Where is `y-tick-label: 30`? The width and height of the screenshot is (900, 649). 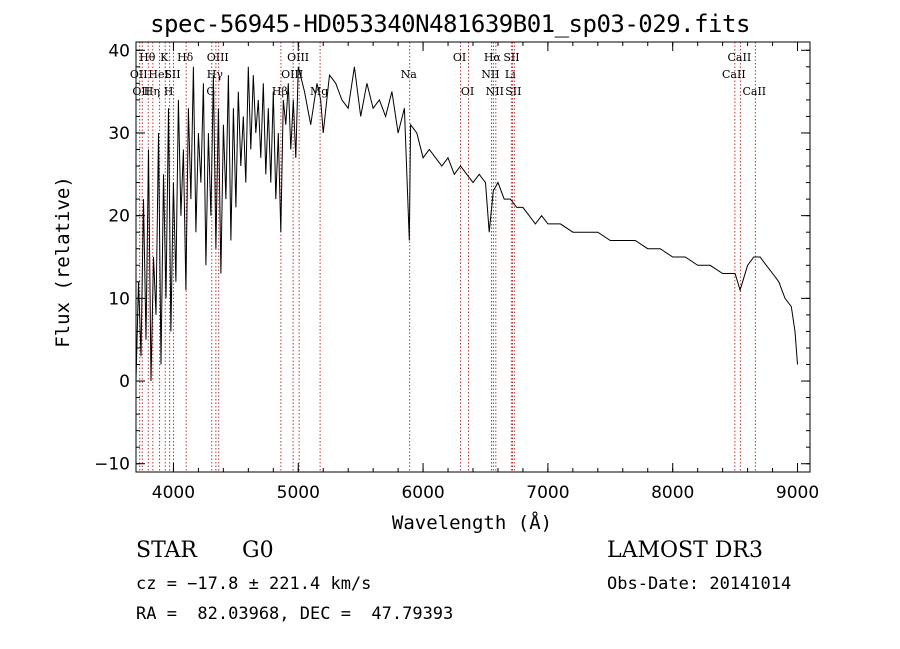
y-tick-label: 30 is located at coordinates (119, 134).